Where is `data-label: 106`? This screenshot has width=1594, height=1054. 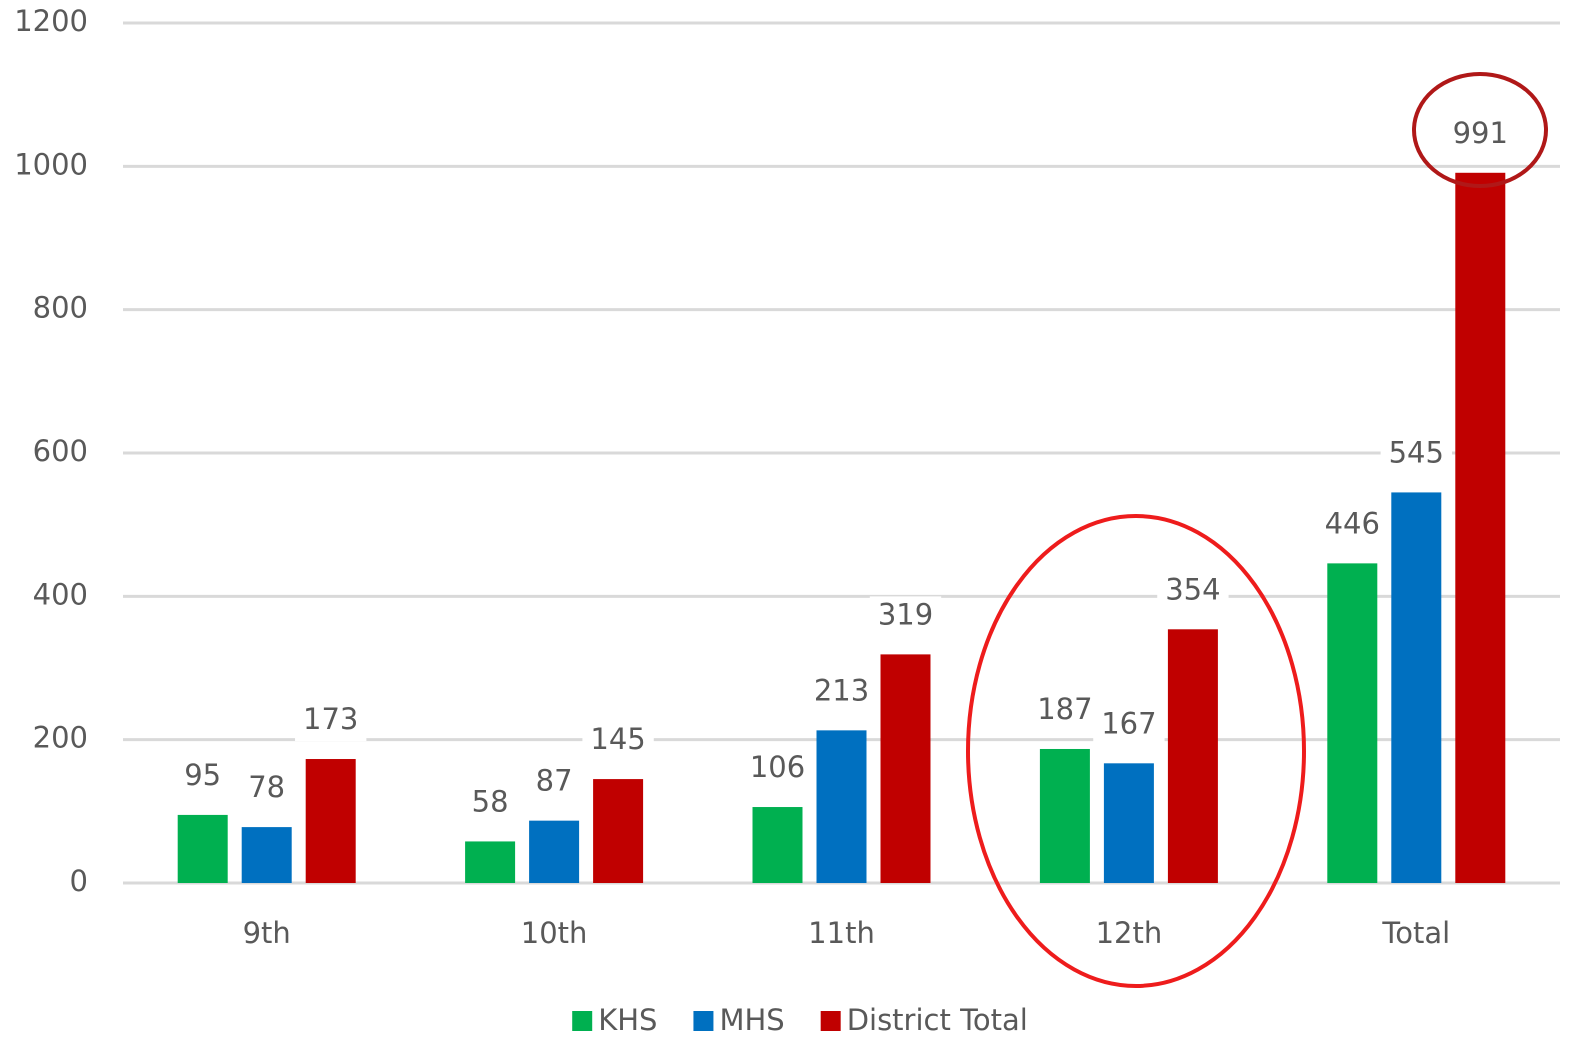
data-label: 106 is located at coordinates (777, 767).